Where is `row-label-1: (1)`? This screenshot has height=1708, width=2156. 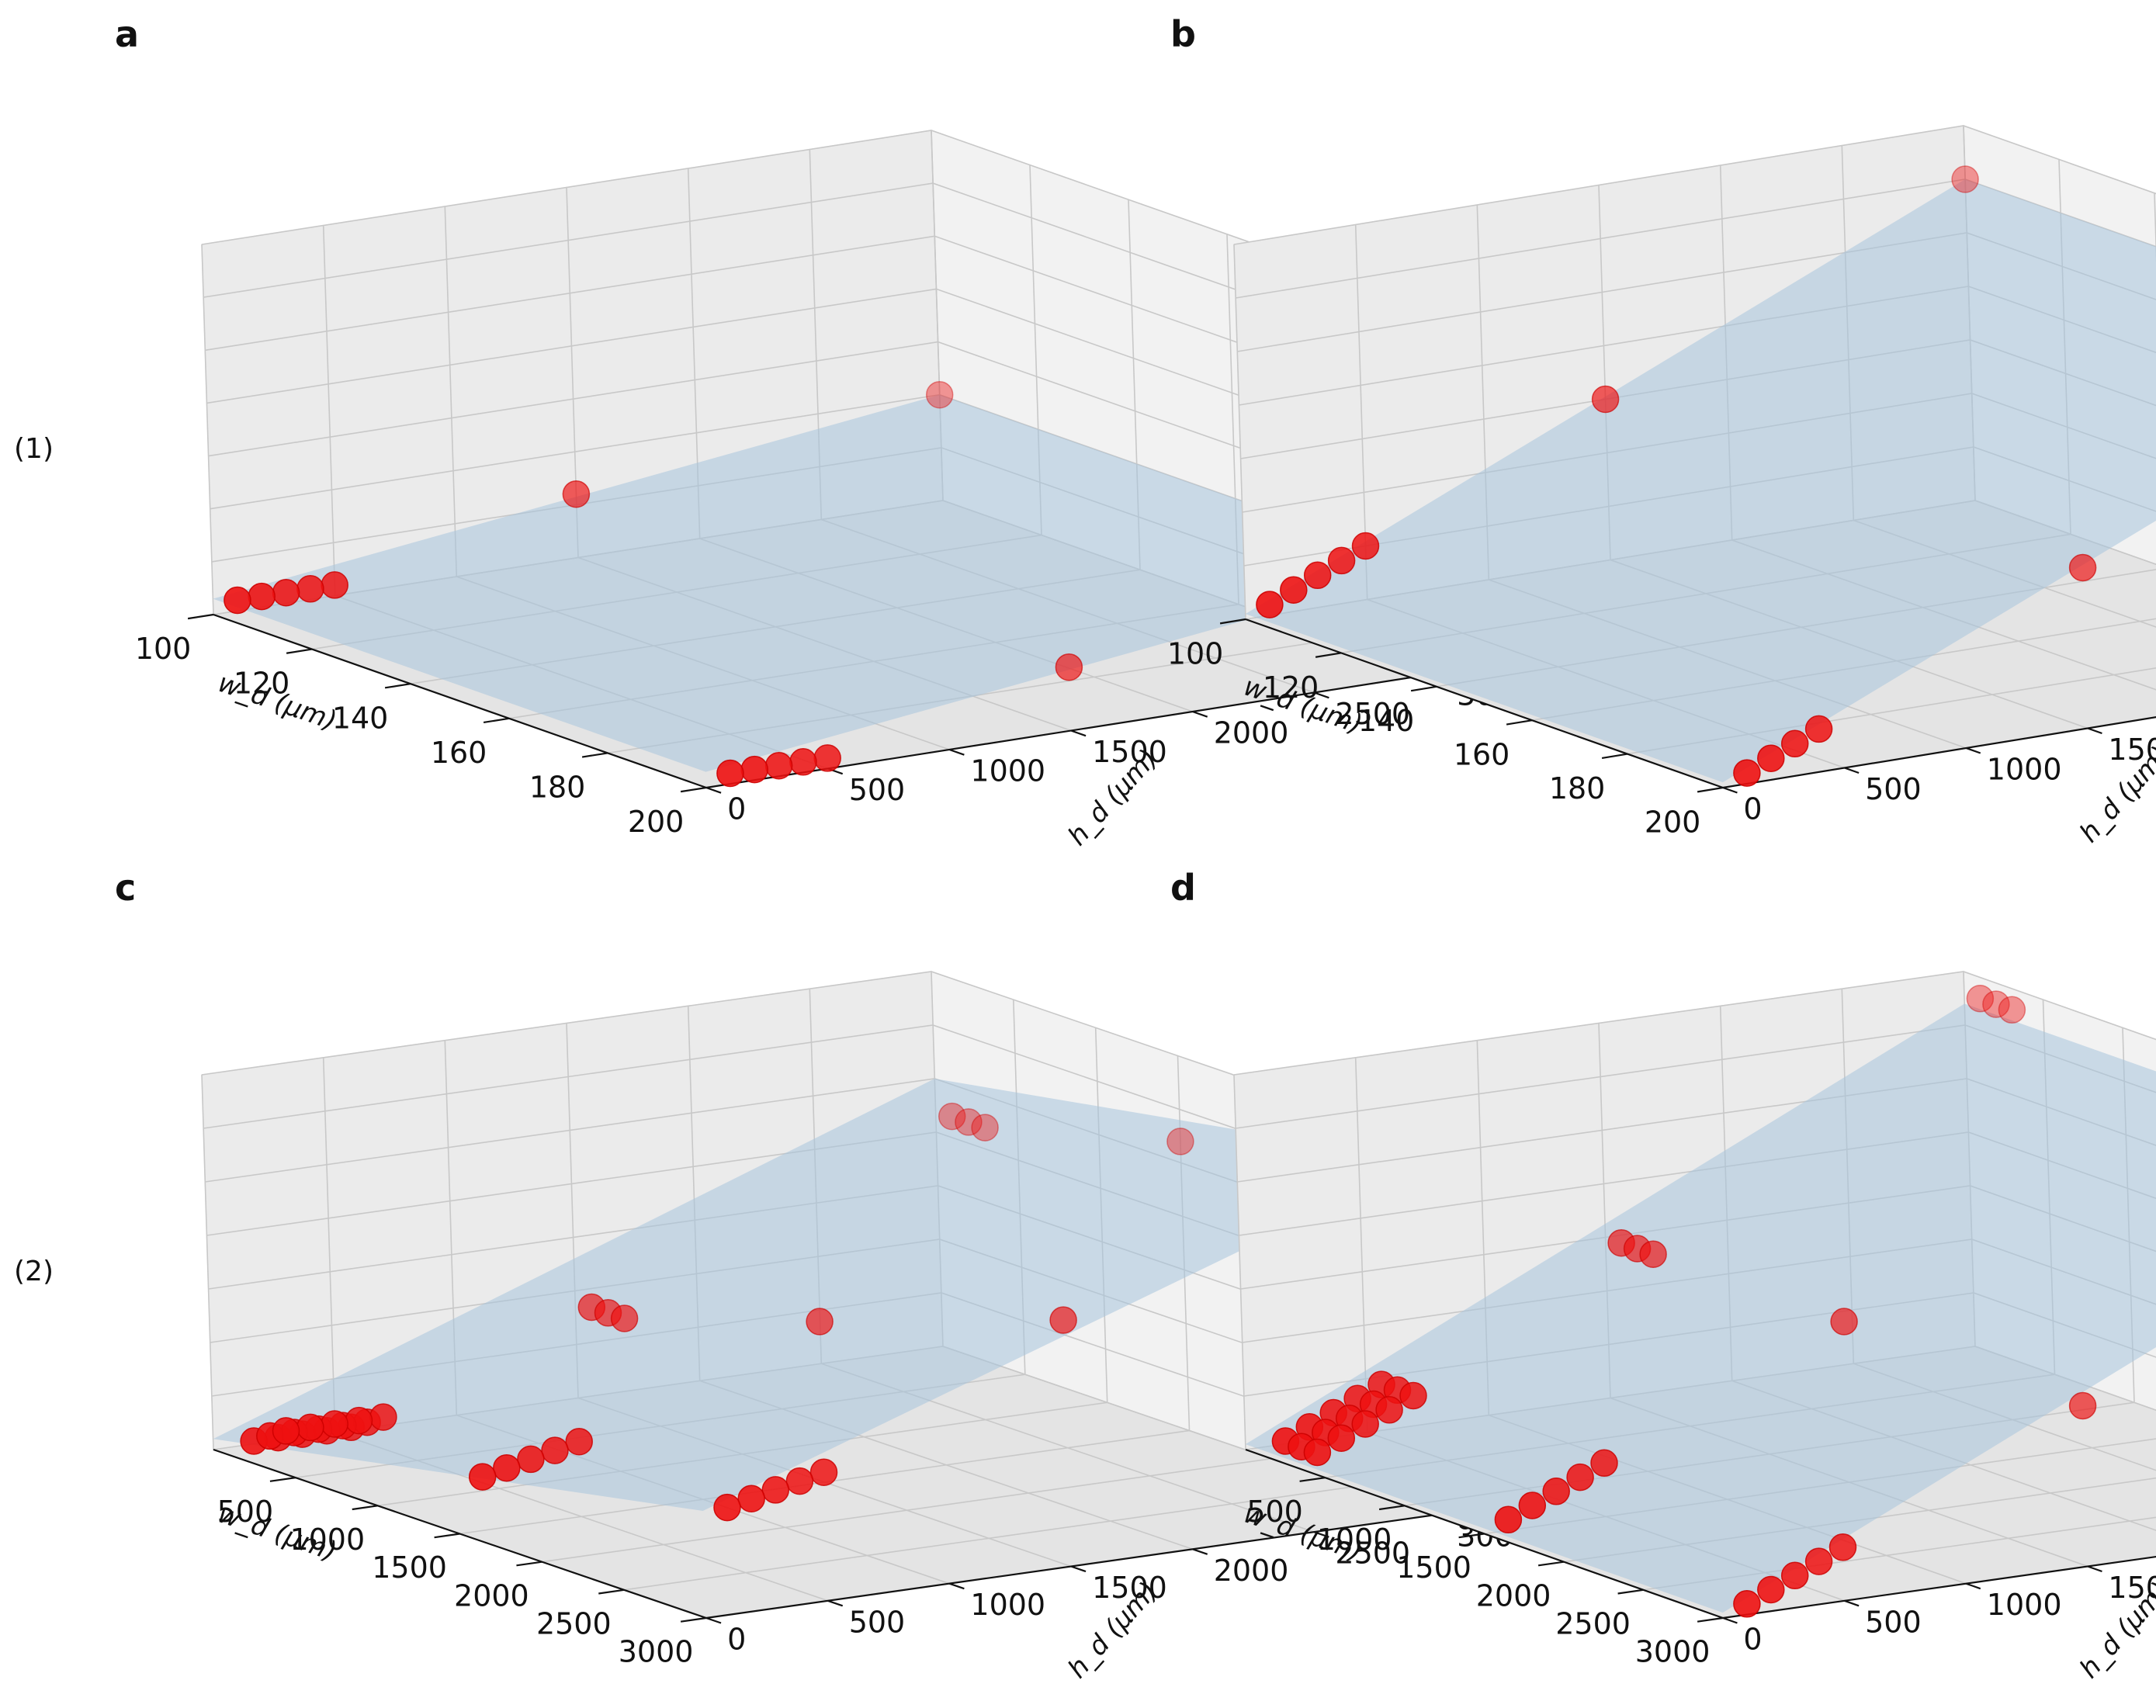 row-label-1: (1) is located at coordinates (34, 449).